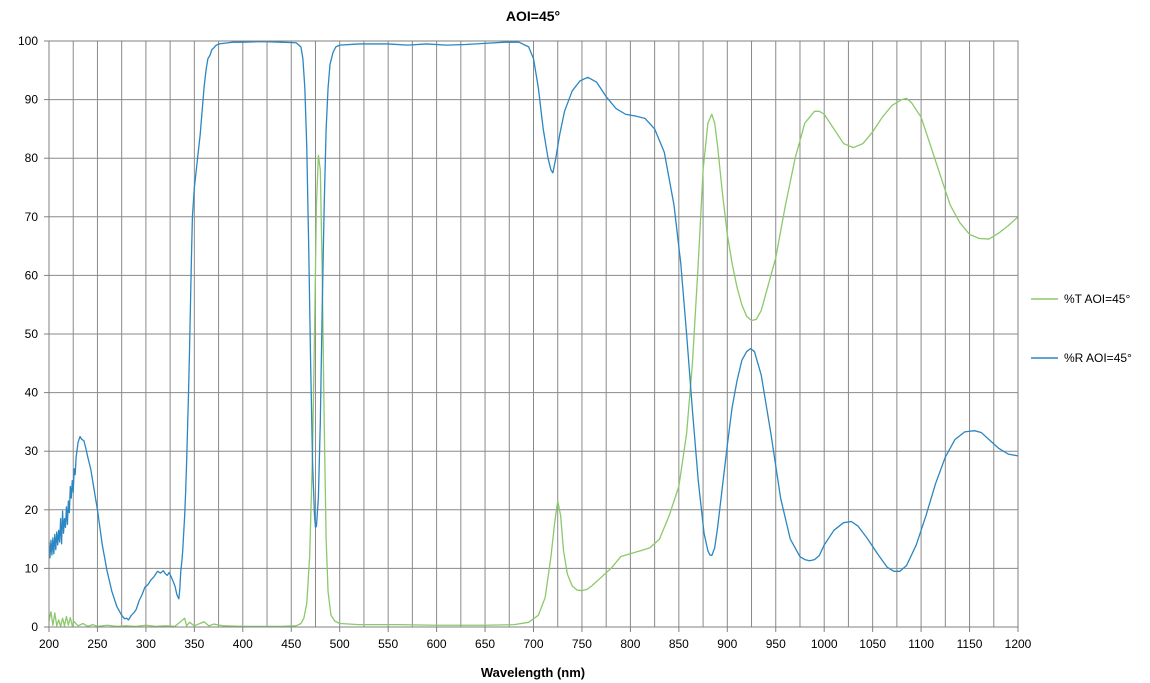 Image resolution: width=1150 pixels, height=683 pixels. What do you see at coordinates (49, 644) in the screenshot?
I see `x-tick-label: 200` at bounding box center [49, 644].